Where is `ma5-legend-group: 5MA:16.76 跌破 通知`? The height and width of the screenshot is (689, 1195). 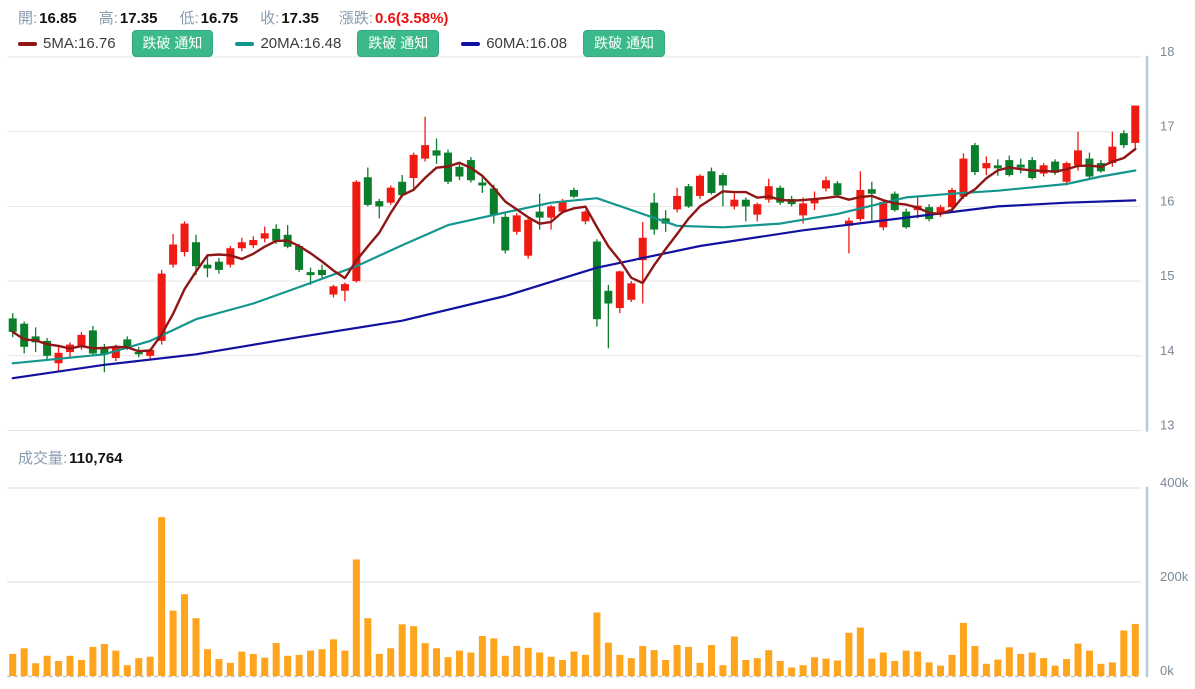 ma5-legend-group: 5MA:16.76 跌破 通知 is located at coordinates (116, 43).